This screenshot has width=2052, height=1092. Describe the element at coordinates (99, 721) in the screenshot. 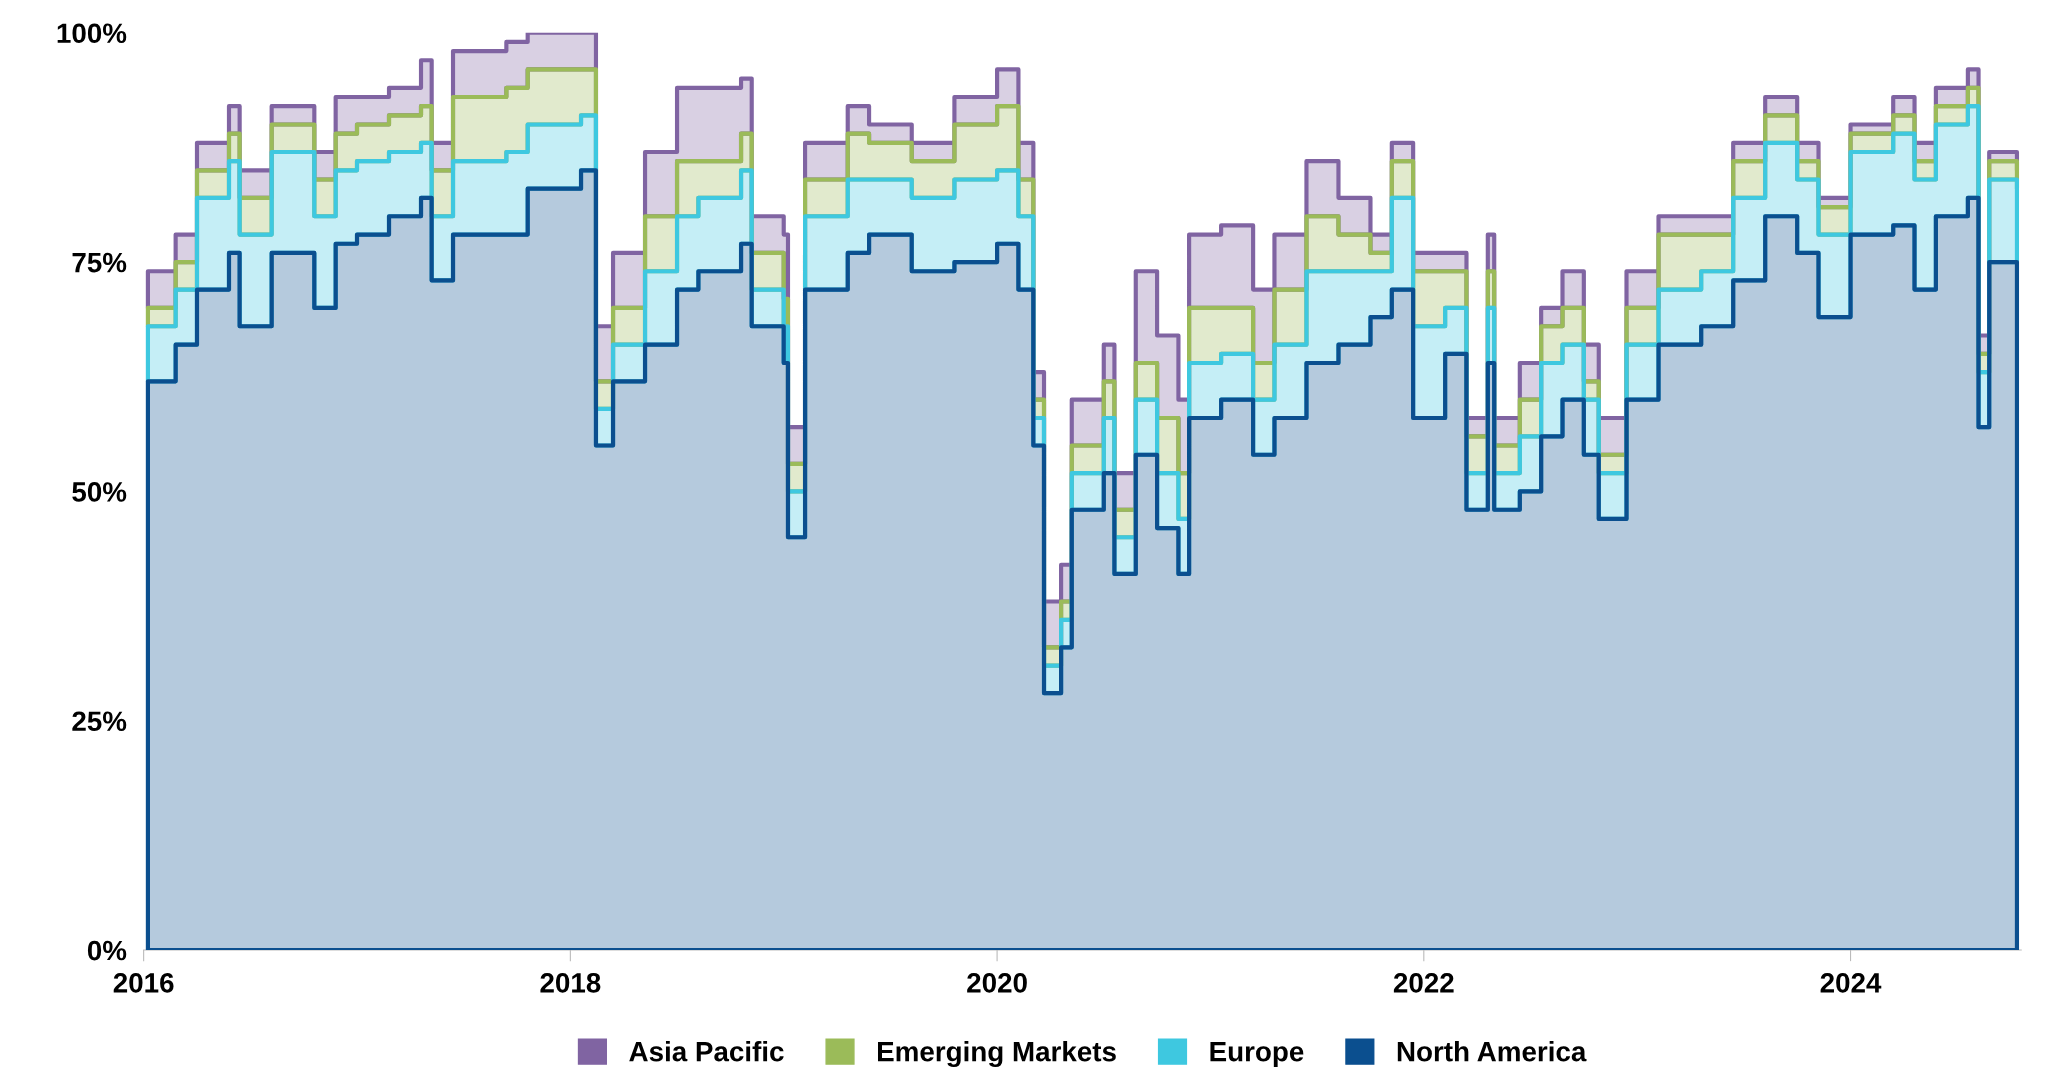

I see `y-tick-label: 25%` at that location.